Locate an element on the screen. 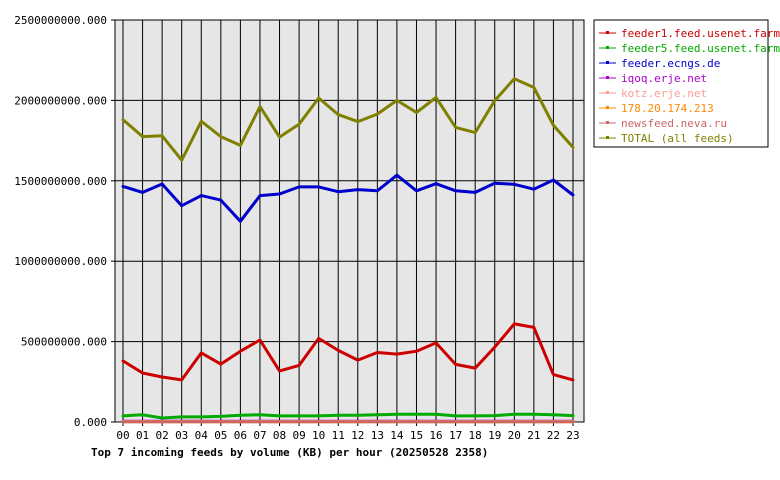 The height and width of the screenshot is (480, 780). x-tick-label: 11 is located at coordinates (338, 435).